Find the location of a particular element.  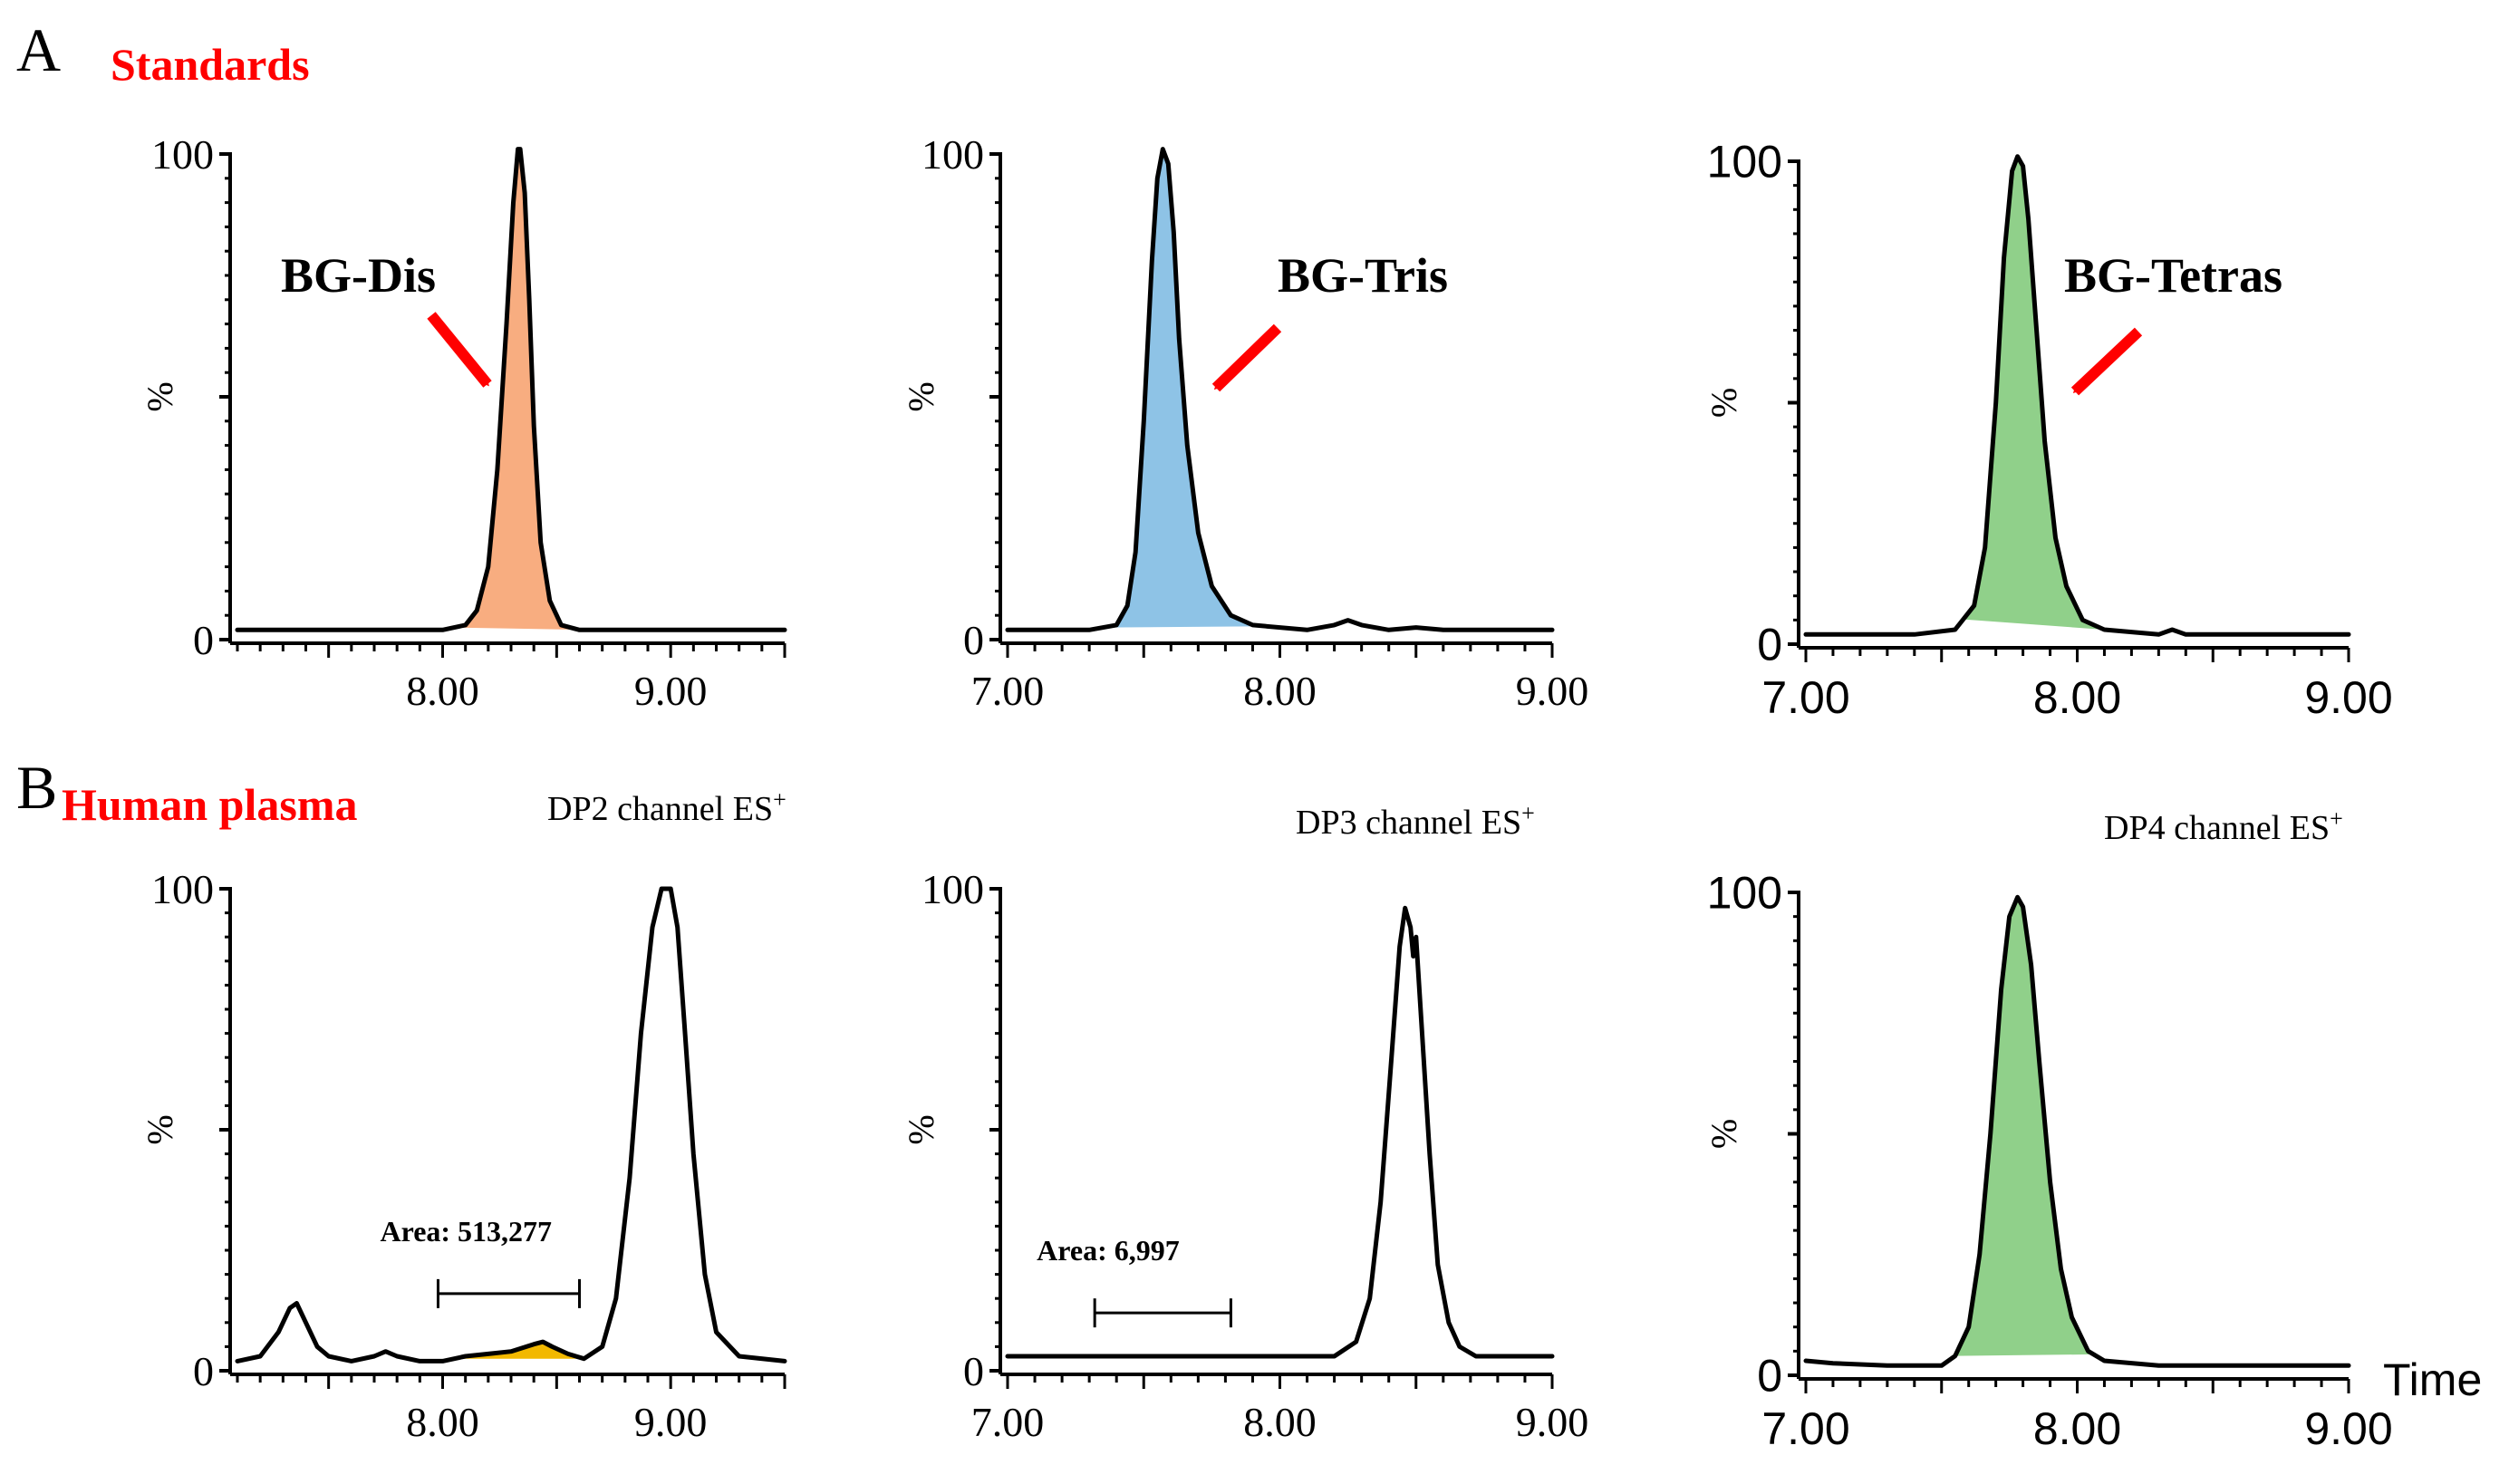

peak-fill-b3 is located at coordinates (2024, 1126).